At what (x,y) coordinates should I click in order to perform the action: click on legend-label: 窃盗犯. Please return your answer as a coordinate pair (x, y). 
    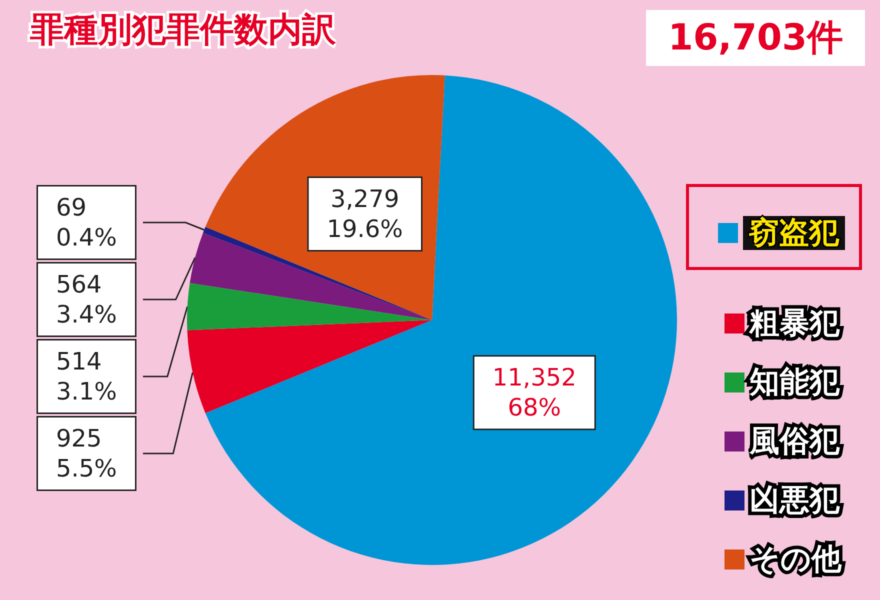
    Looking at the image, I should click on (794, 233).